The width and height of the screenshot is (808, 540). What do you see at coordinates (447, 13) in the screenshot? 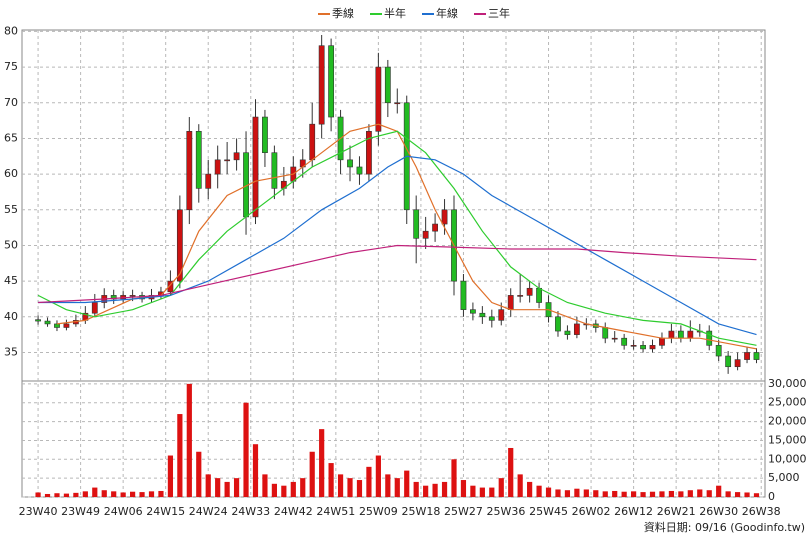
I see `legend-label: 年線` at bounding box center [447, 13].